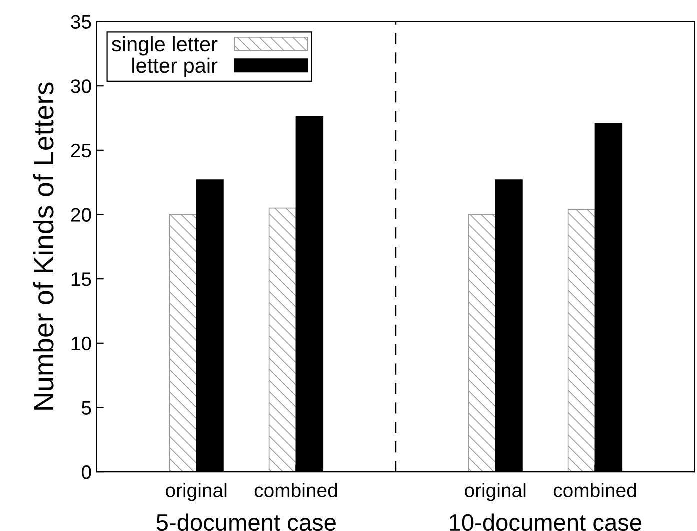 The height and width of the screenshot is (531, 697). Describe the element at coordinates (82, 279) in the screenshot. I see `y-tick-label: 15` at that location.